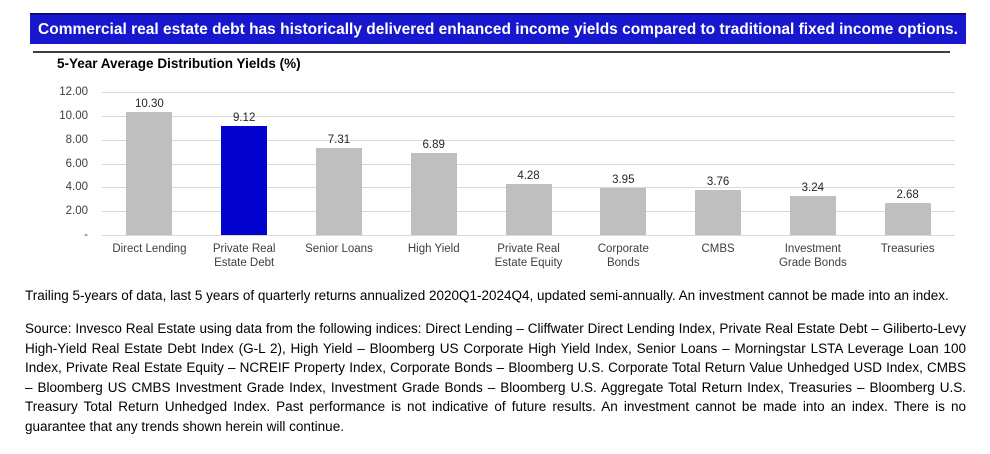 Image resolution: width=990 pixels, height=454 pixels. I want to click on bar-value-label: 2.68, so click(907, 195).